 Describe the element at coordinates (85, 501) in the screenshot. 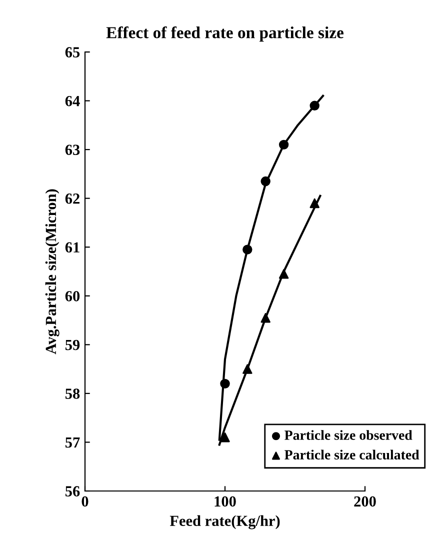

I see `x-tick-label: 0` at that location.